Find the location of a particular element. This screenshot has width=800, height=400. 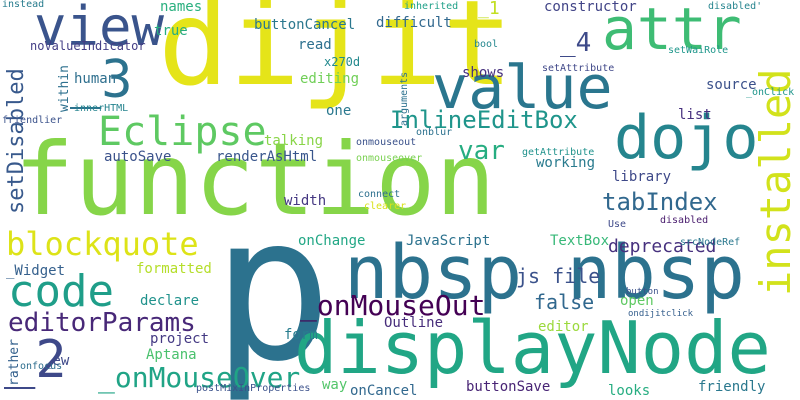

word: way is located at coordinates (335, 385).